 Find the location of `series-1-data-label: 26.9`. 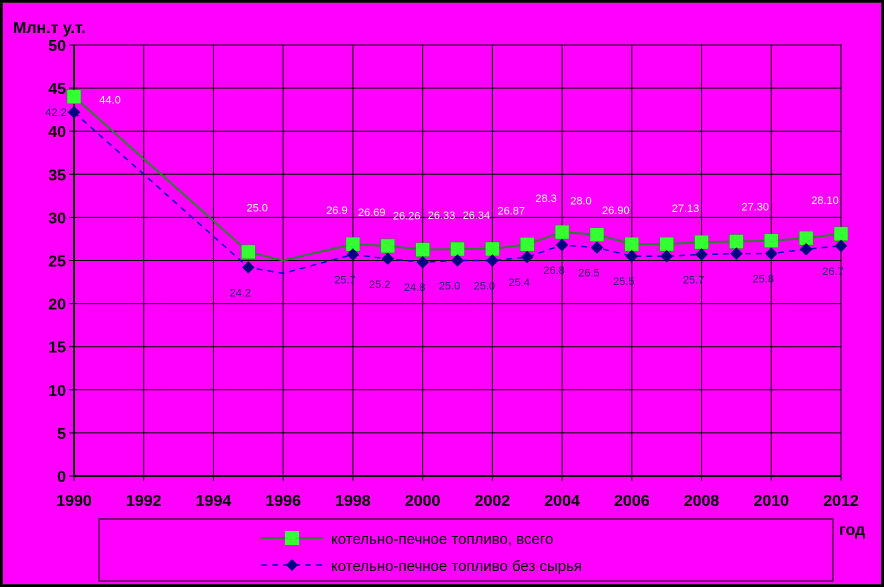

series-1-data-label: 26.9 is located at coordinates (336, 211).